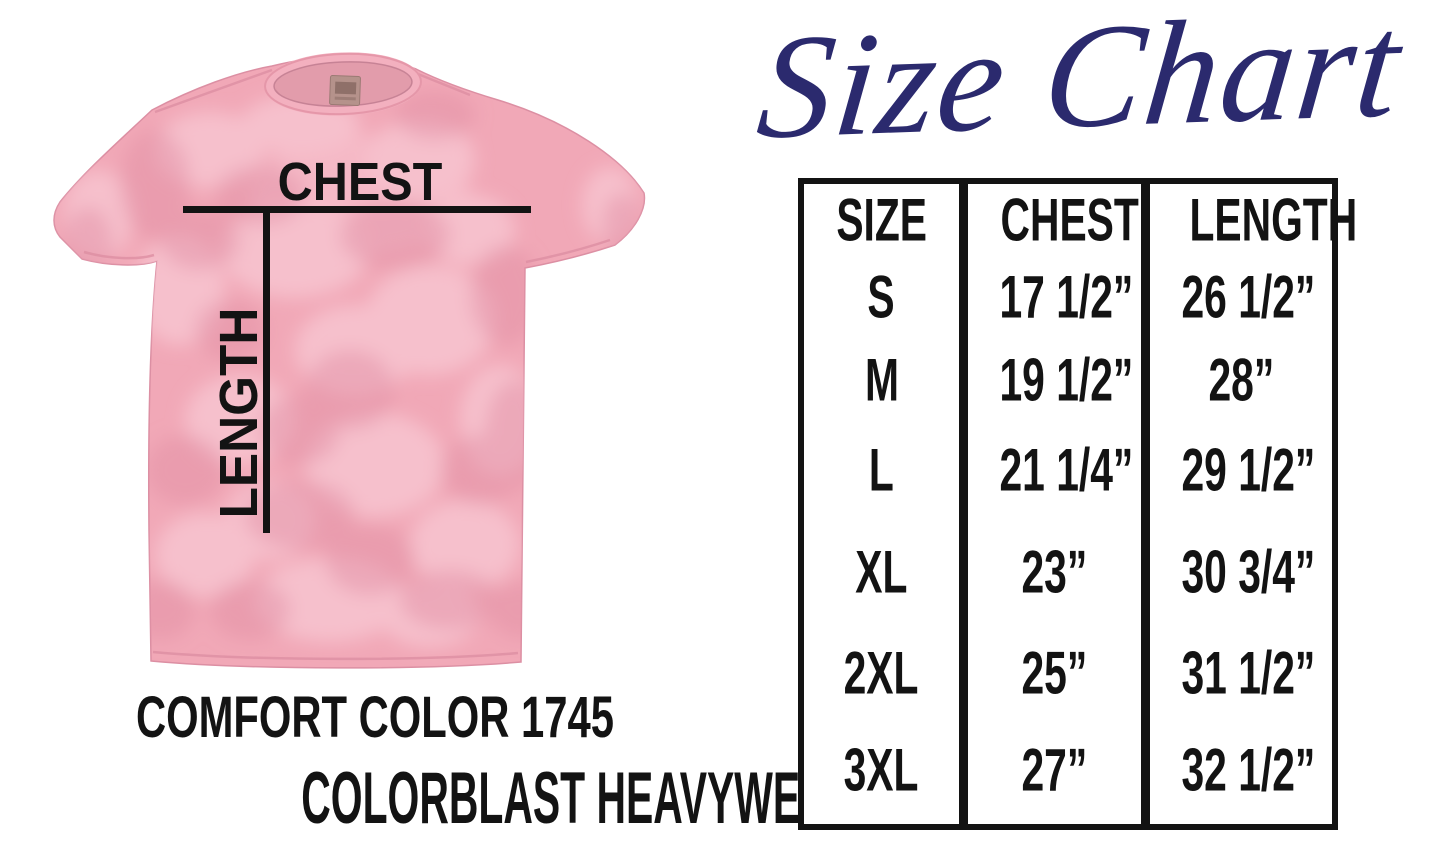 The width and height of the screenshot is (1445, 843). I want to click on length-cell-text: 30 3/4”, so click(1248, 572).